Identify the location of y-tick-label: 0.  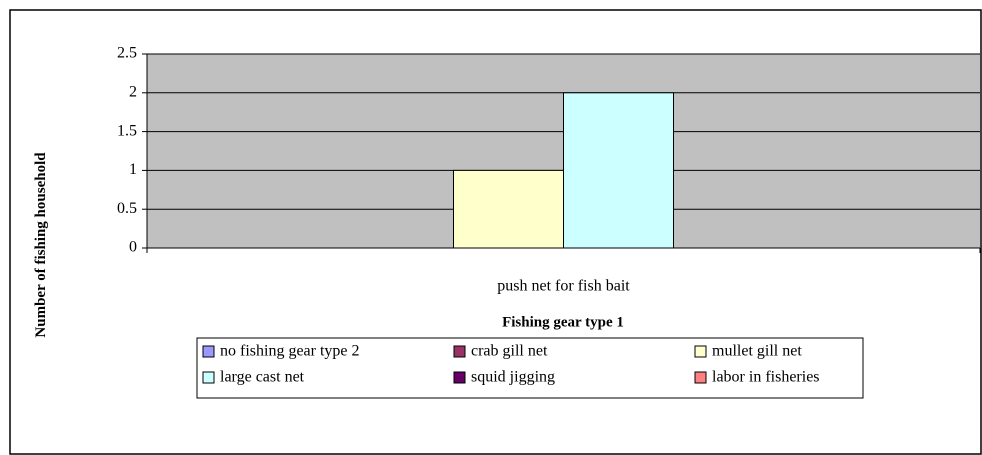
(133, 247).